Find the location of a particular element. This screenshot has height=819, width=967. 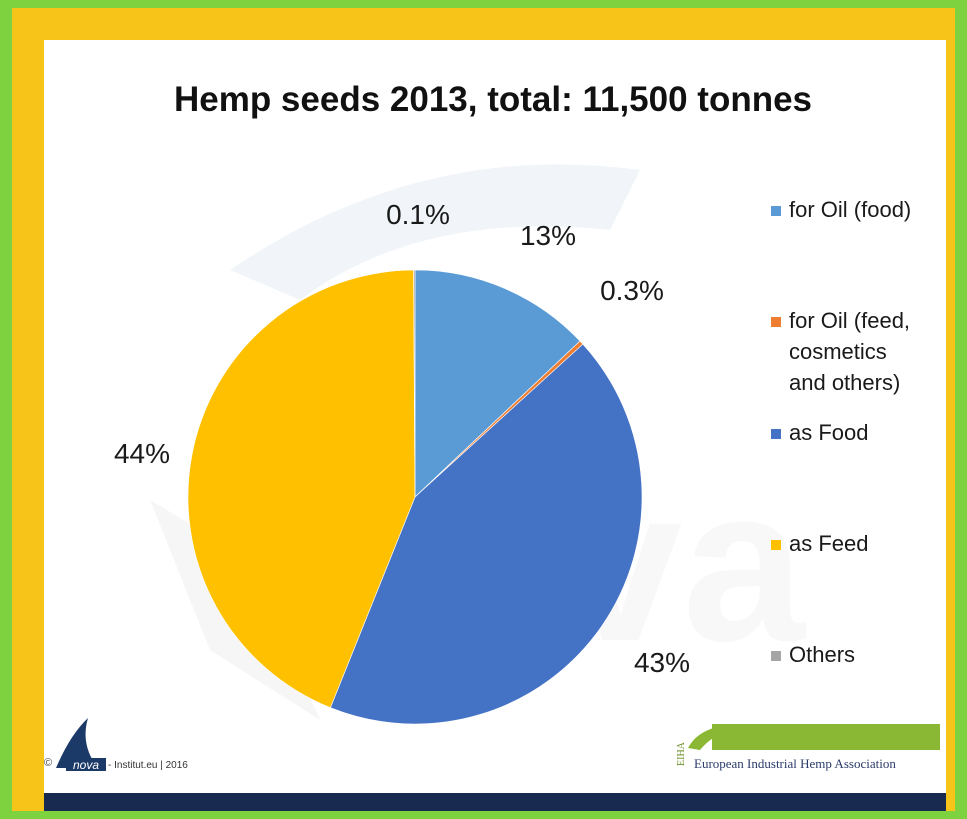

legend-label: as Food is located at coordinates (829, 432).